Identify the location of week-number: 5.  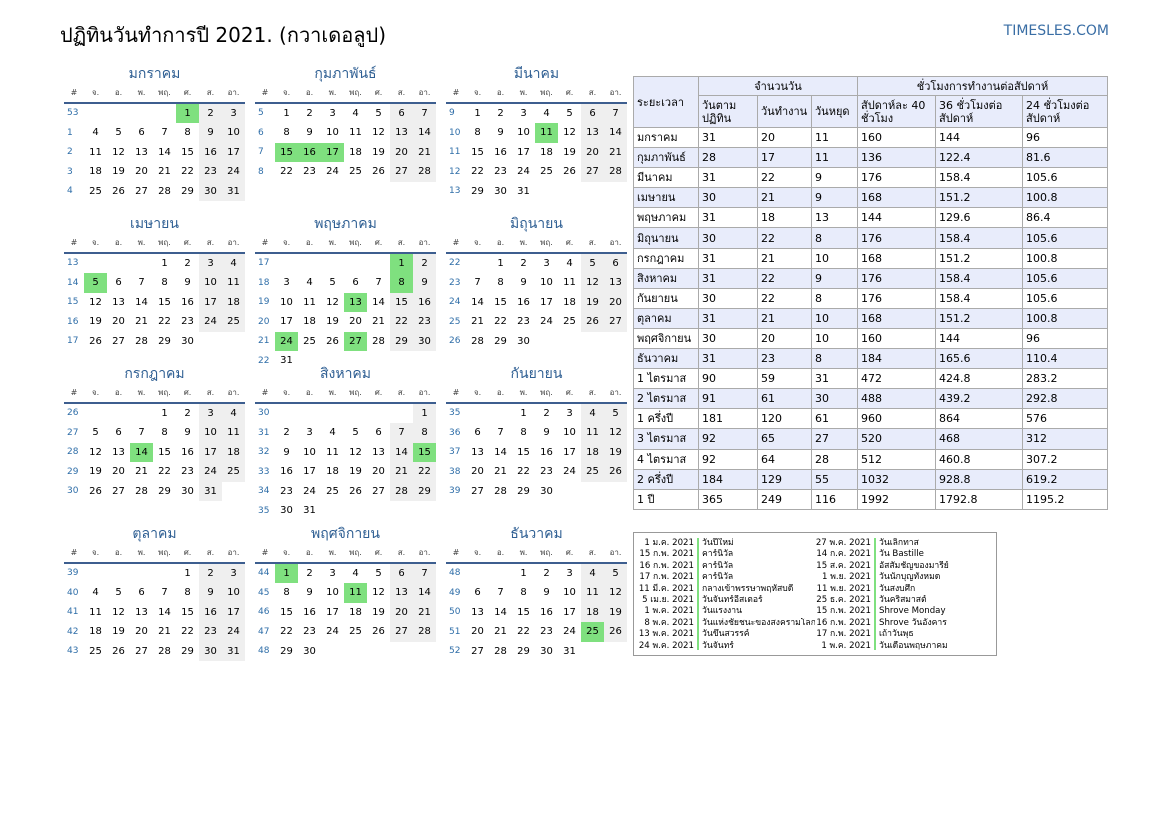
(261, 113).